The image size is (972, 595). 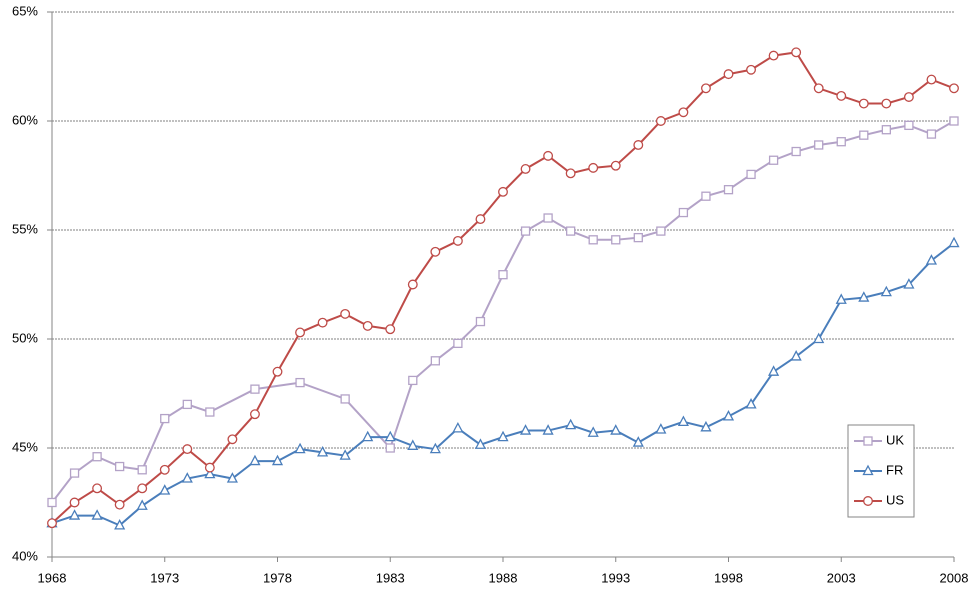 I want to click on y-tick-label: 45%, so click(x=25, y=446).